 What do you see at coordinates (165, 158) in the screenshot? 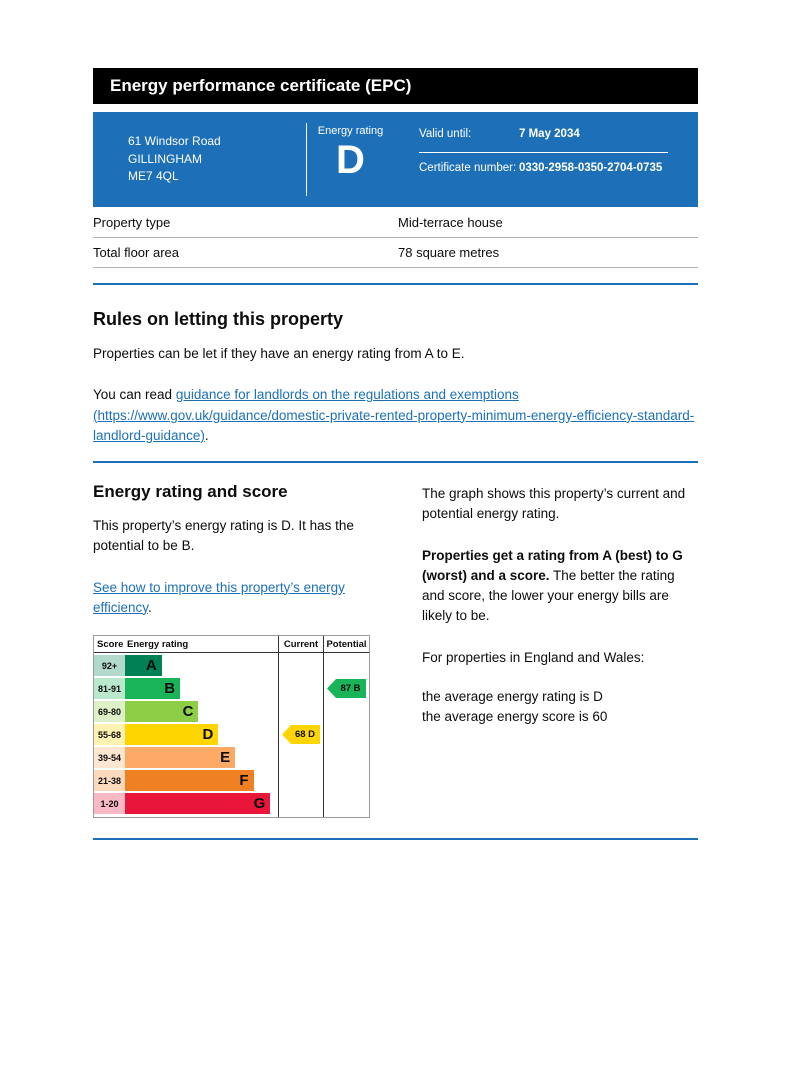
I see `address-line-2: GILLINGHAM` at bounding box center [165, 158].